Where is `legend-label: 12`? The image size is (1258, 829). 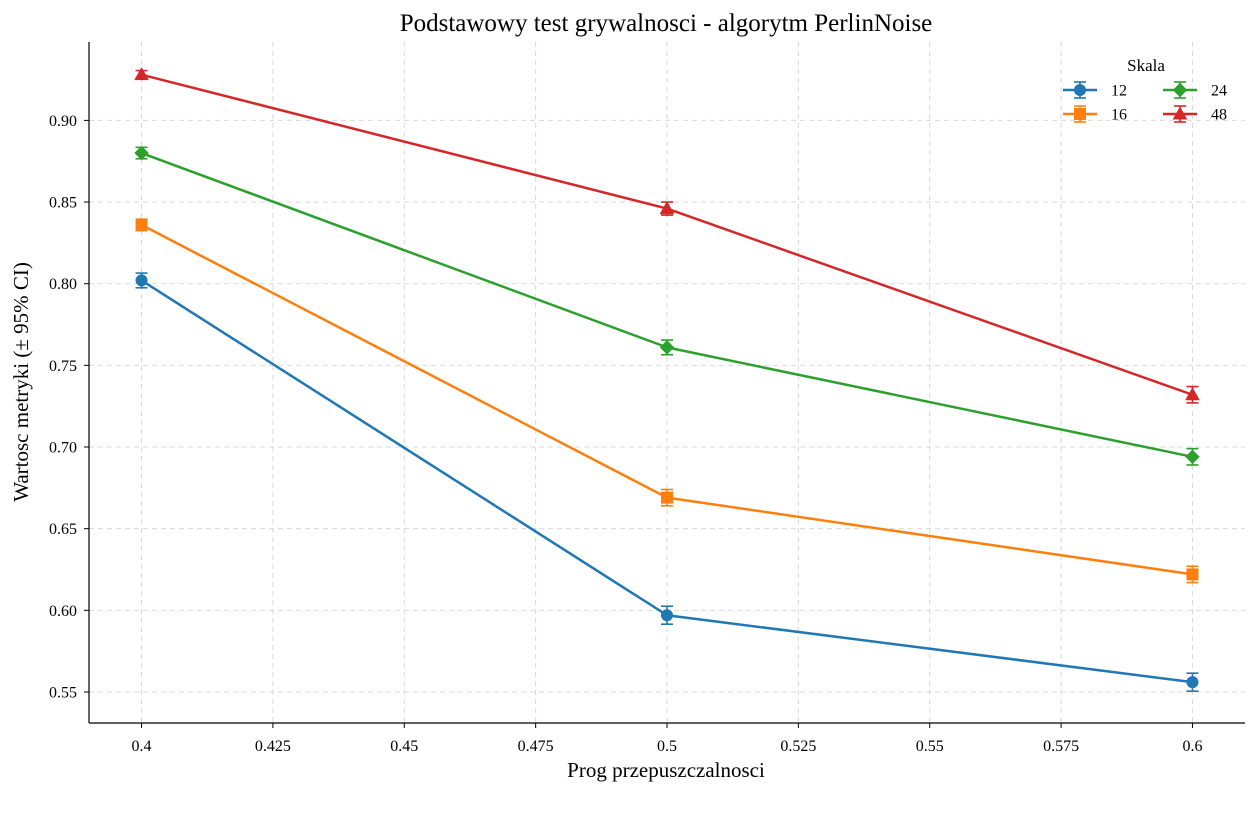
legend-label: 12 is located at coordinates (1119, 91).